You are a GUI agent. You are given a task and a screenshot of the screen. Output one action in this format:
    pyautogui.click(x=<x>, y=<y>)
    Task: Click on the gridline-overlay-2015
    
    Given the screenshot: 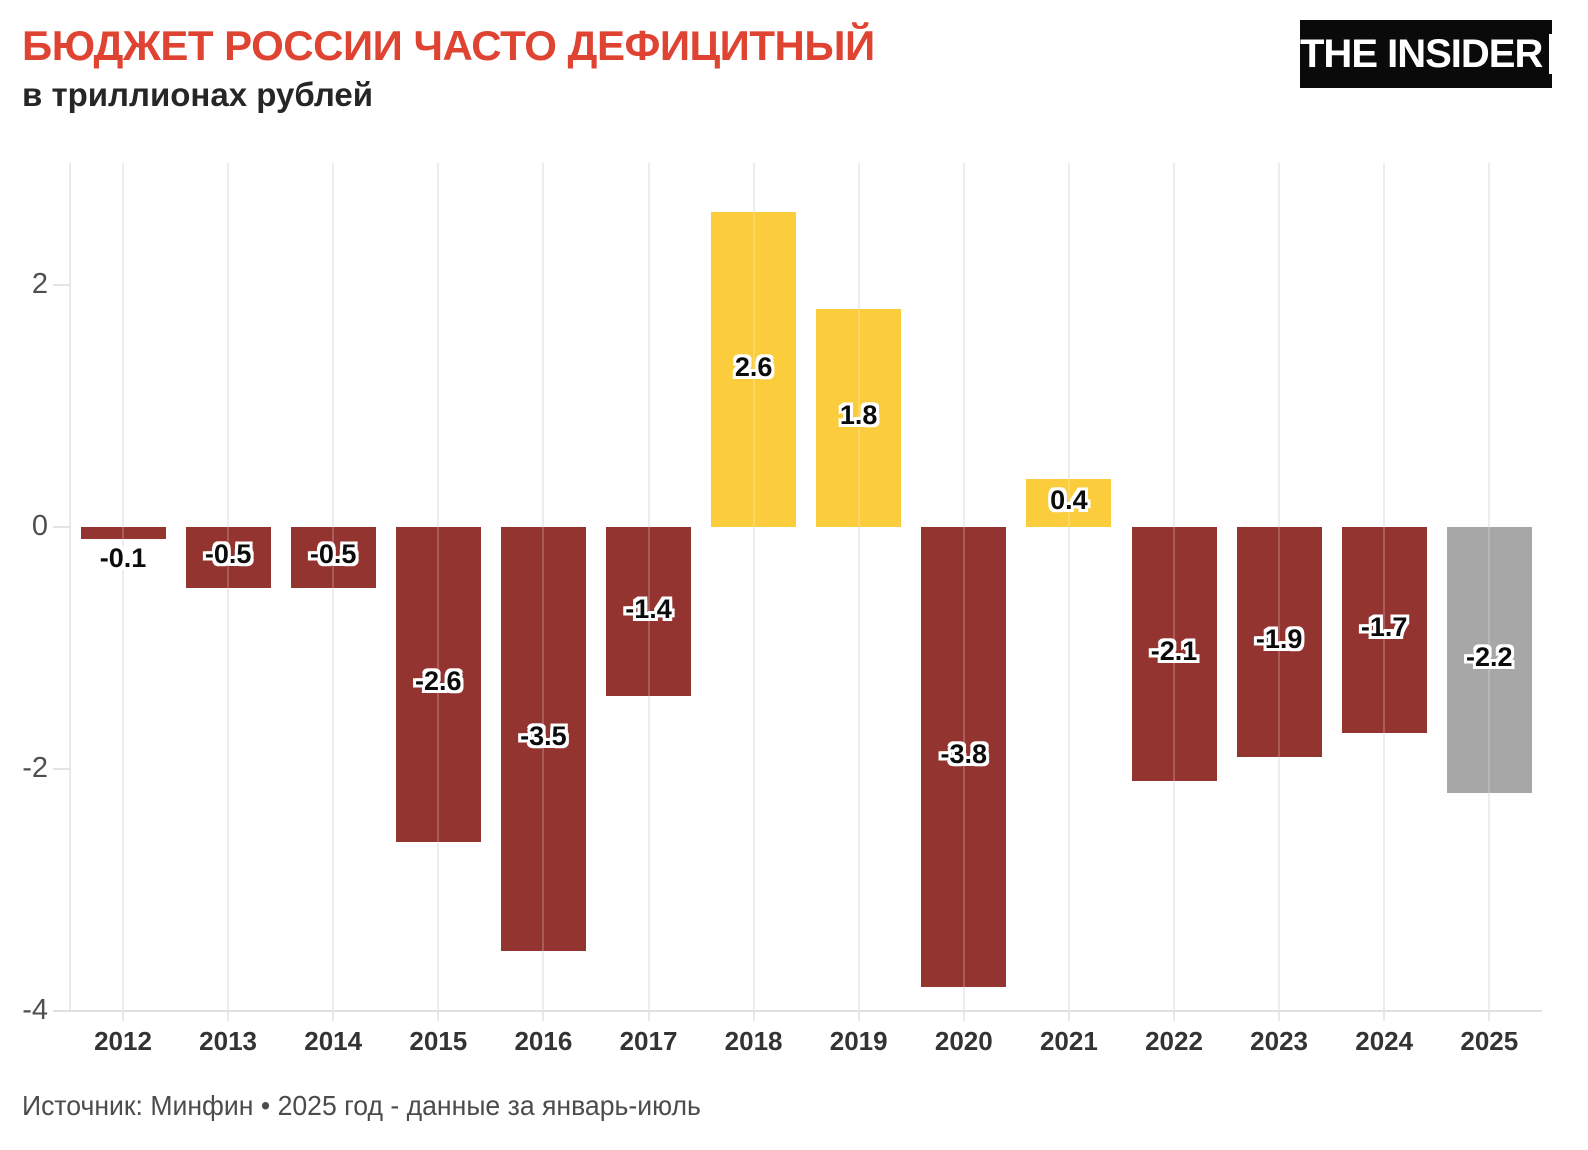 What is the action you would take?
    pyautogui.click(x=438, y=587)
    